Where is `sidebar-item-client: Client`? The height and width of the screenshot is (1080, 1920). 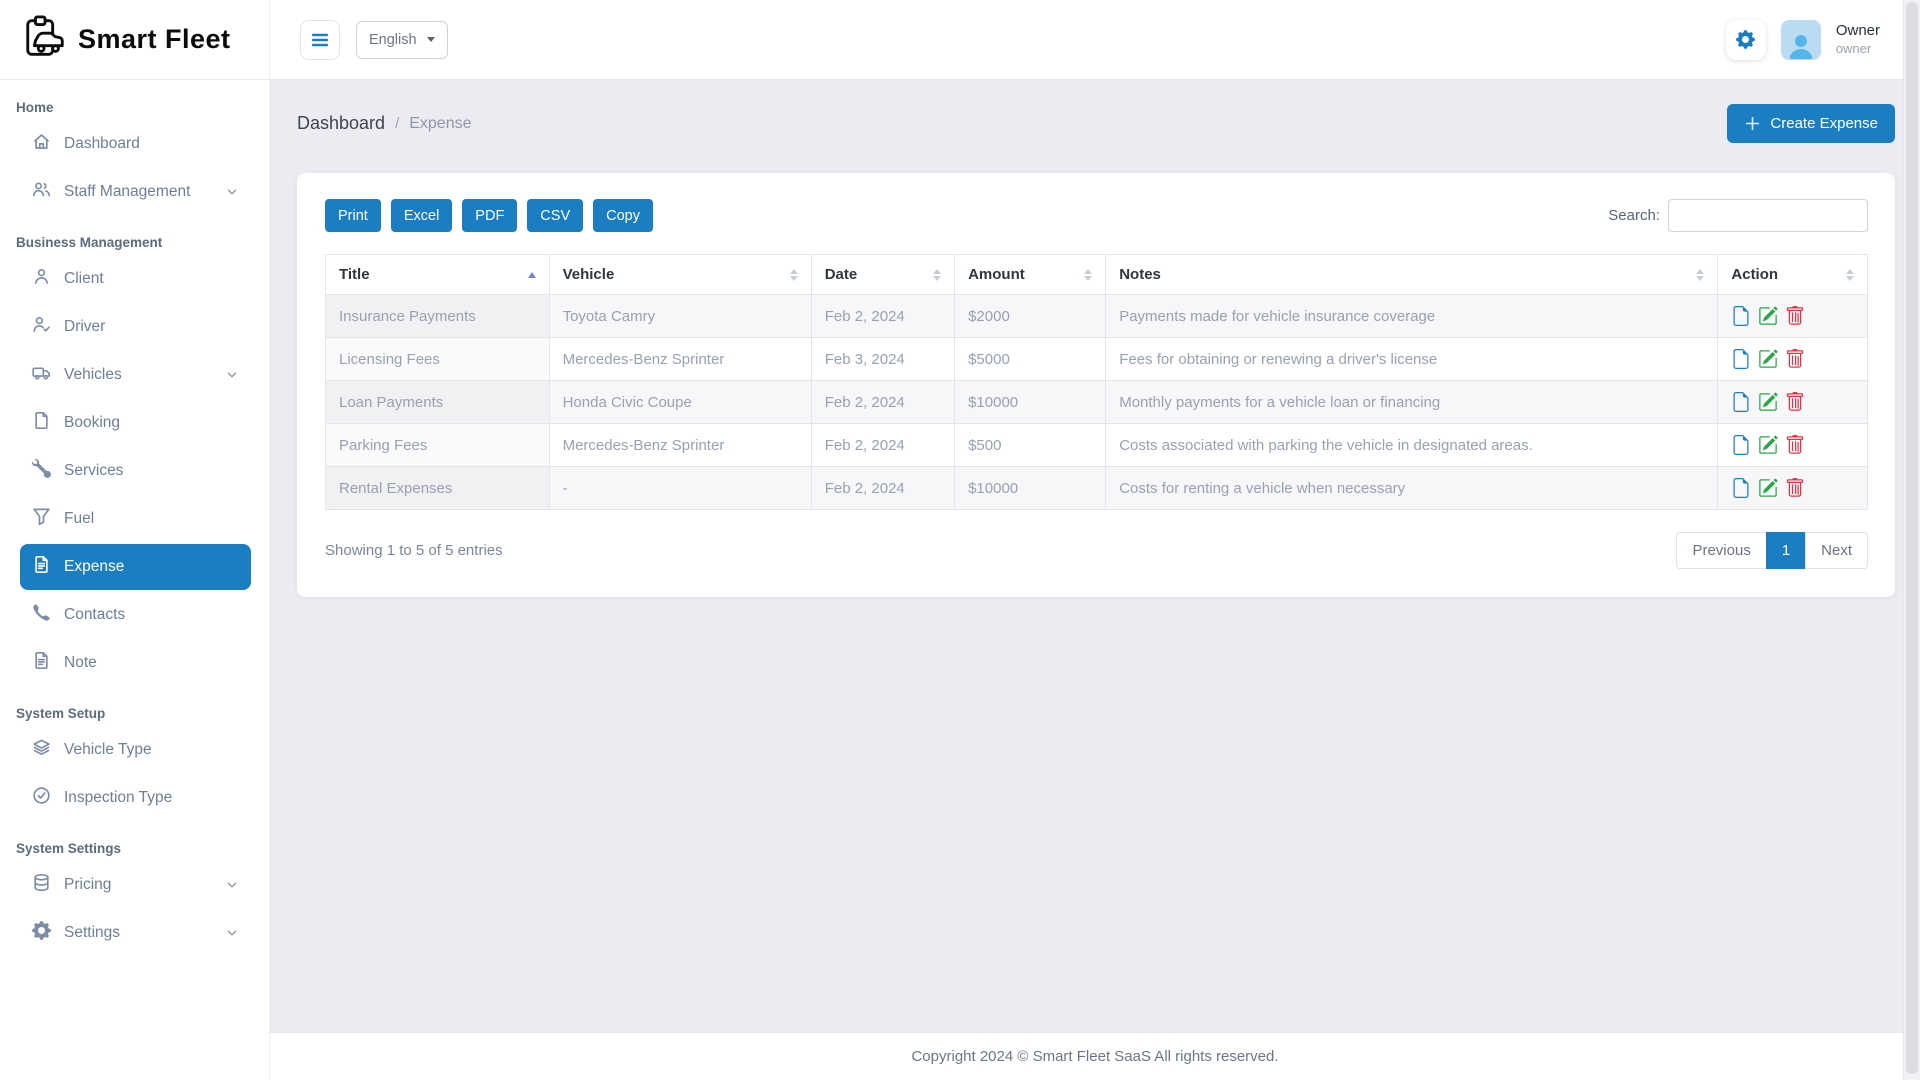 sidebar-item-client: Client is located at coordinates (135, 279).